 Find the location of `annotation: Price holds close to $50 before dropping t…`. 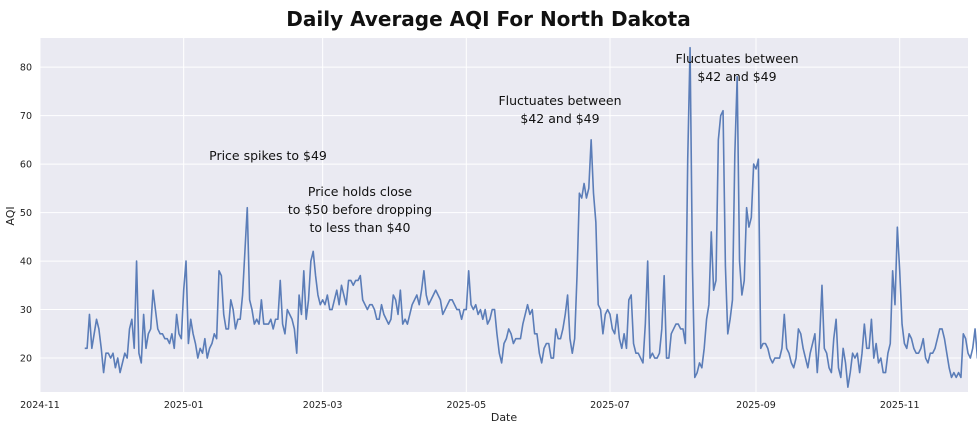

annotation: Price holds close to $50 before dropping t… is located at coordinates (360, 209).